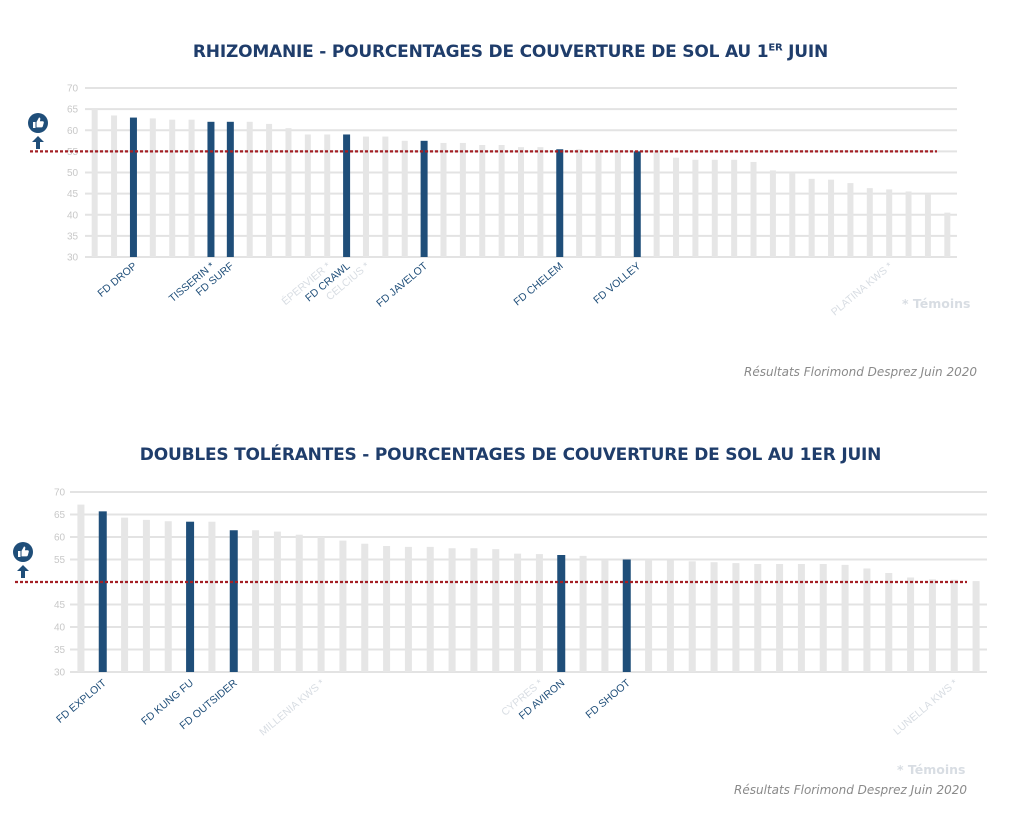 This screenshot has width=1011, height=814. What do you see at coordinates (60, 650) in the screenshot?
I see `y-tick-label: 35` at bounding box center [60, 650].